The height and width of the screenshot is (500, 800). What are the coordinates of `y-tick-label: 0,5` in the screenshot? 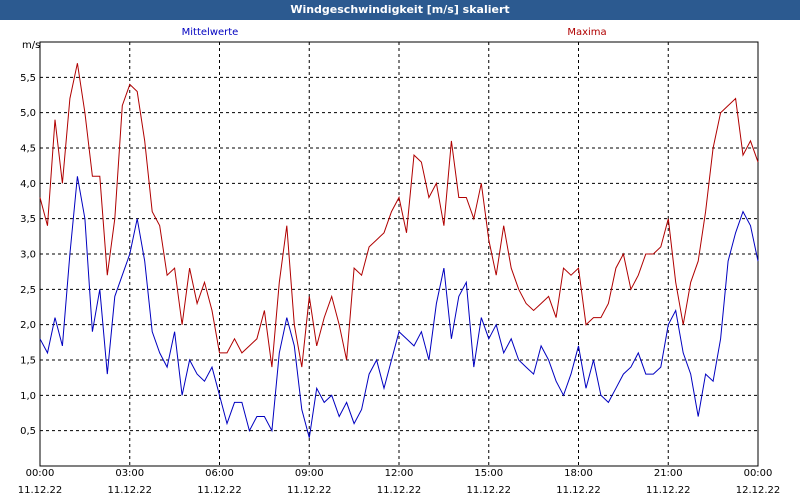 It's located at (28, 431).